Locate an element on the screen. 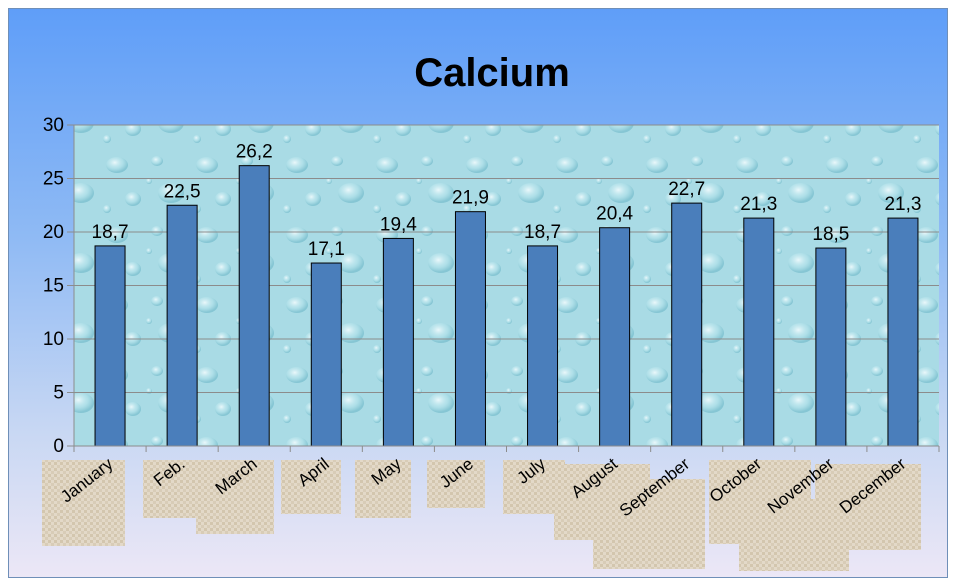  bar-november is located at coordinates (831, 347).